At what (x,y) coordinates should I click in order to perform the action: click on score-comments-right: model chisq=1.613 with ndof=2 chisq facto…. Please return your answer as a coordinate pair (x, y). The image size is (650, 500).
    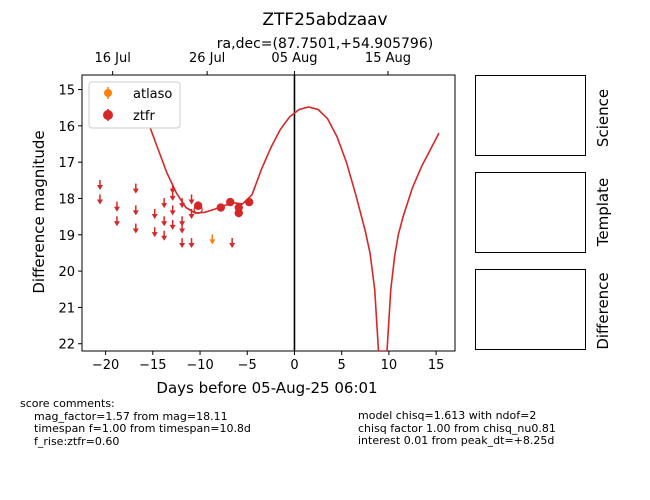
    Looking at the image, I should click on (457, 428).